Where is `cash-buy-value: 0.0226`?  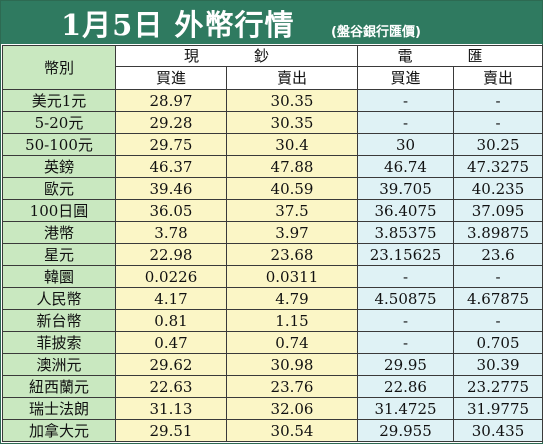 cash-buy-value: 0.0226 is located at coordinates (171, 276).